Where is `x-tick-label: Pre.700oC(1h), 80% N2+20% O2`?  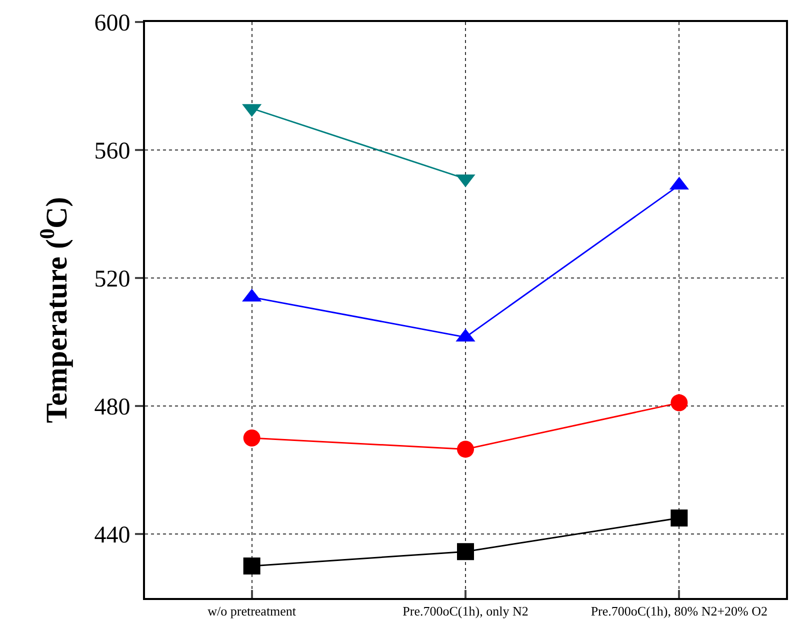
x-tick-label: Pre.700oC(1h), 80% N2+20% O2 is located at coordinates (679, 611).